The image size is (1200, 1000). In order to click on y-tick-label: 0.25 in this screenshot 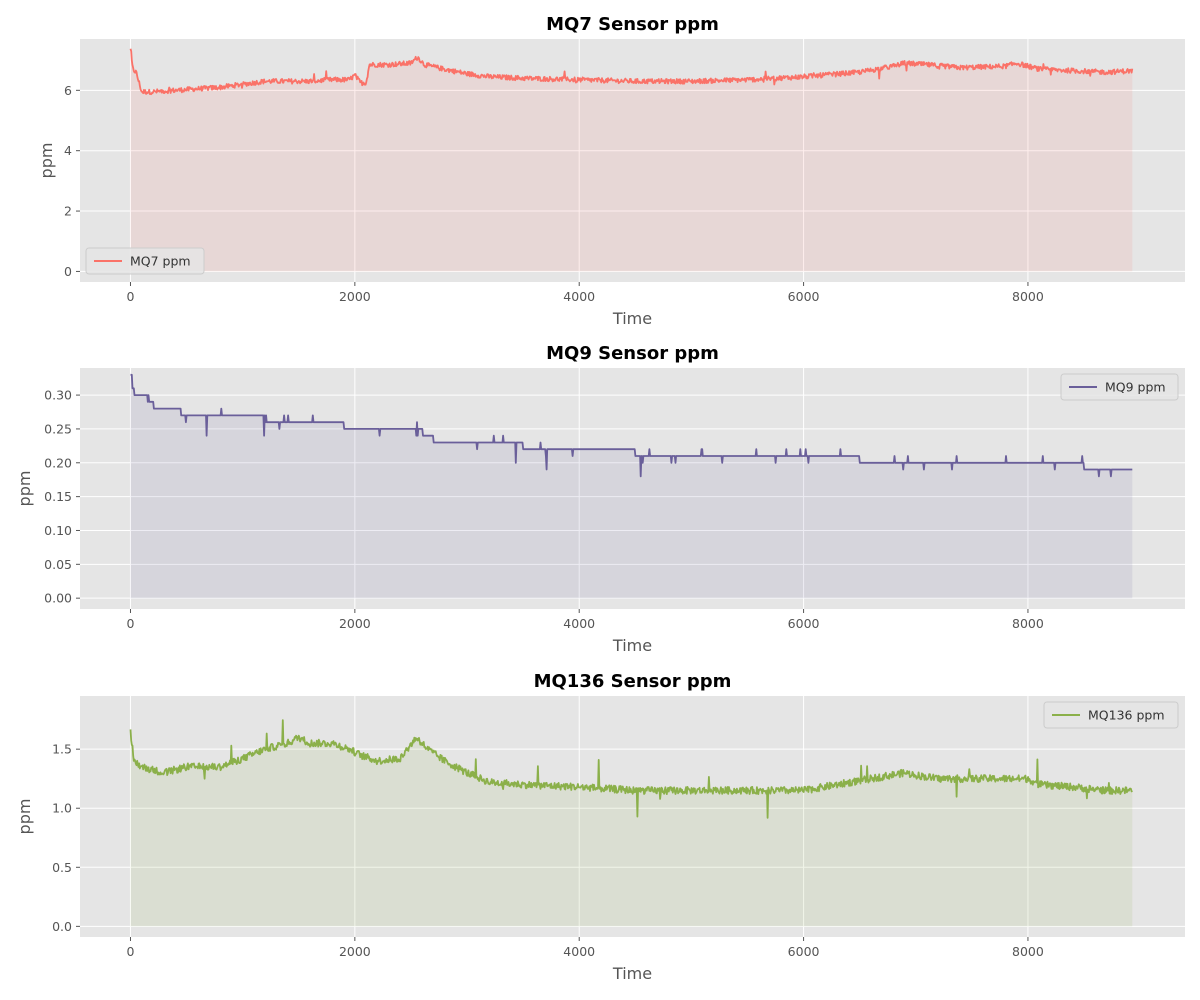, I will do `click(58, 428)`.